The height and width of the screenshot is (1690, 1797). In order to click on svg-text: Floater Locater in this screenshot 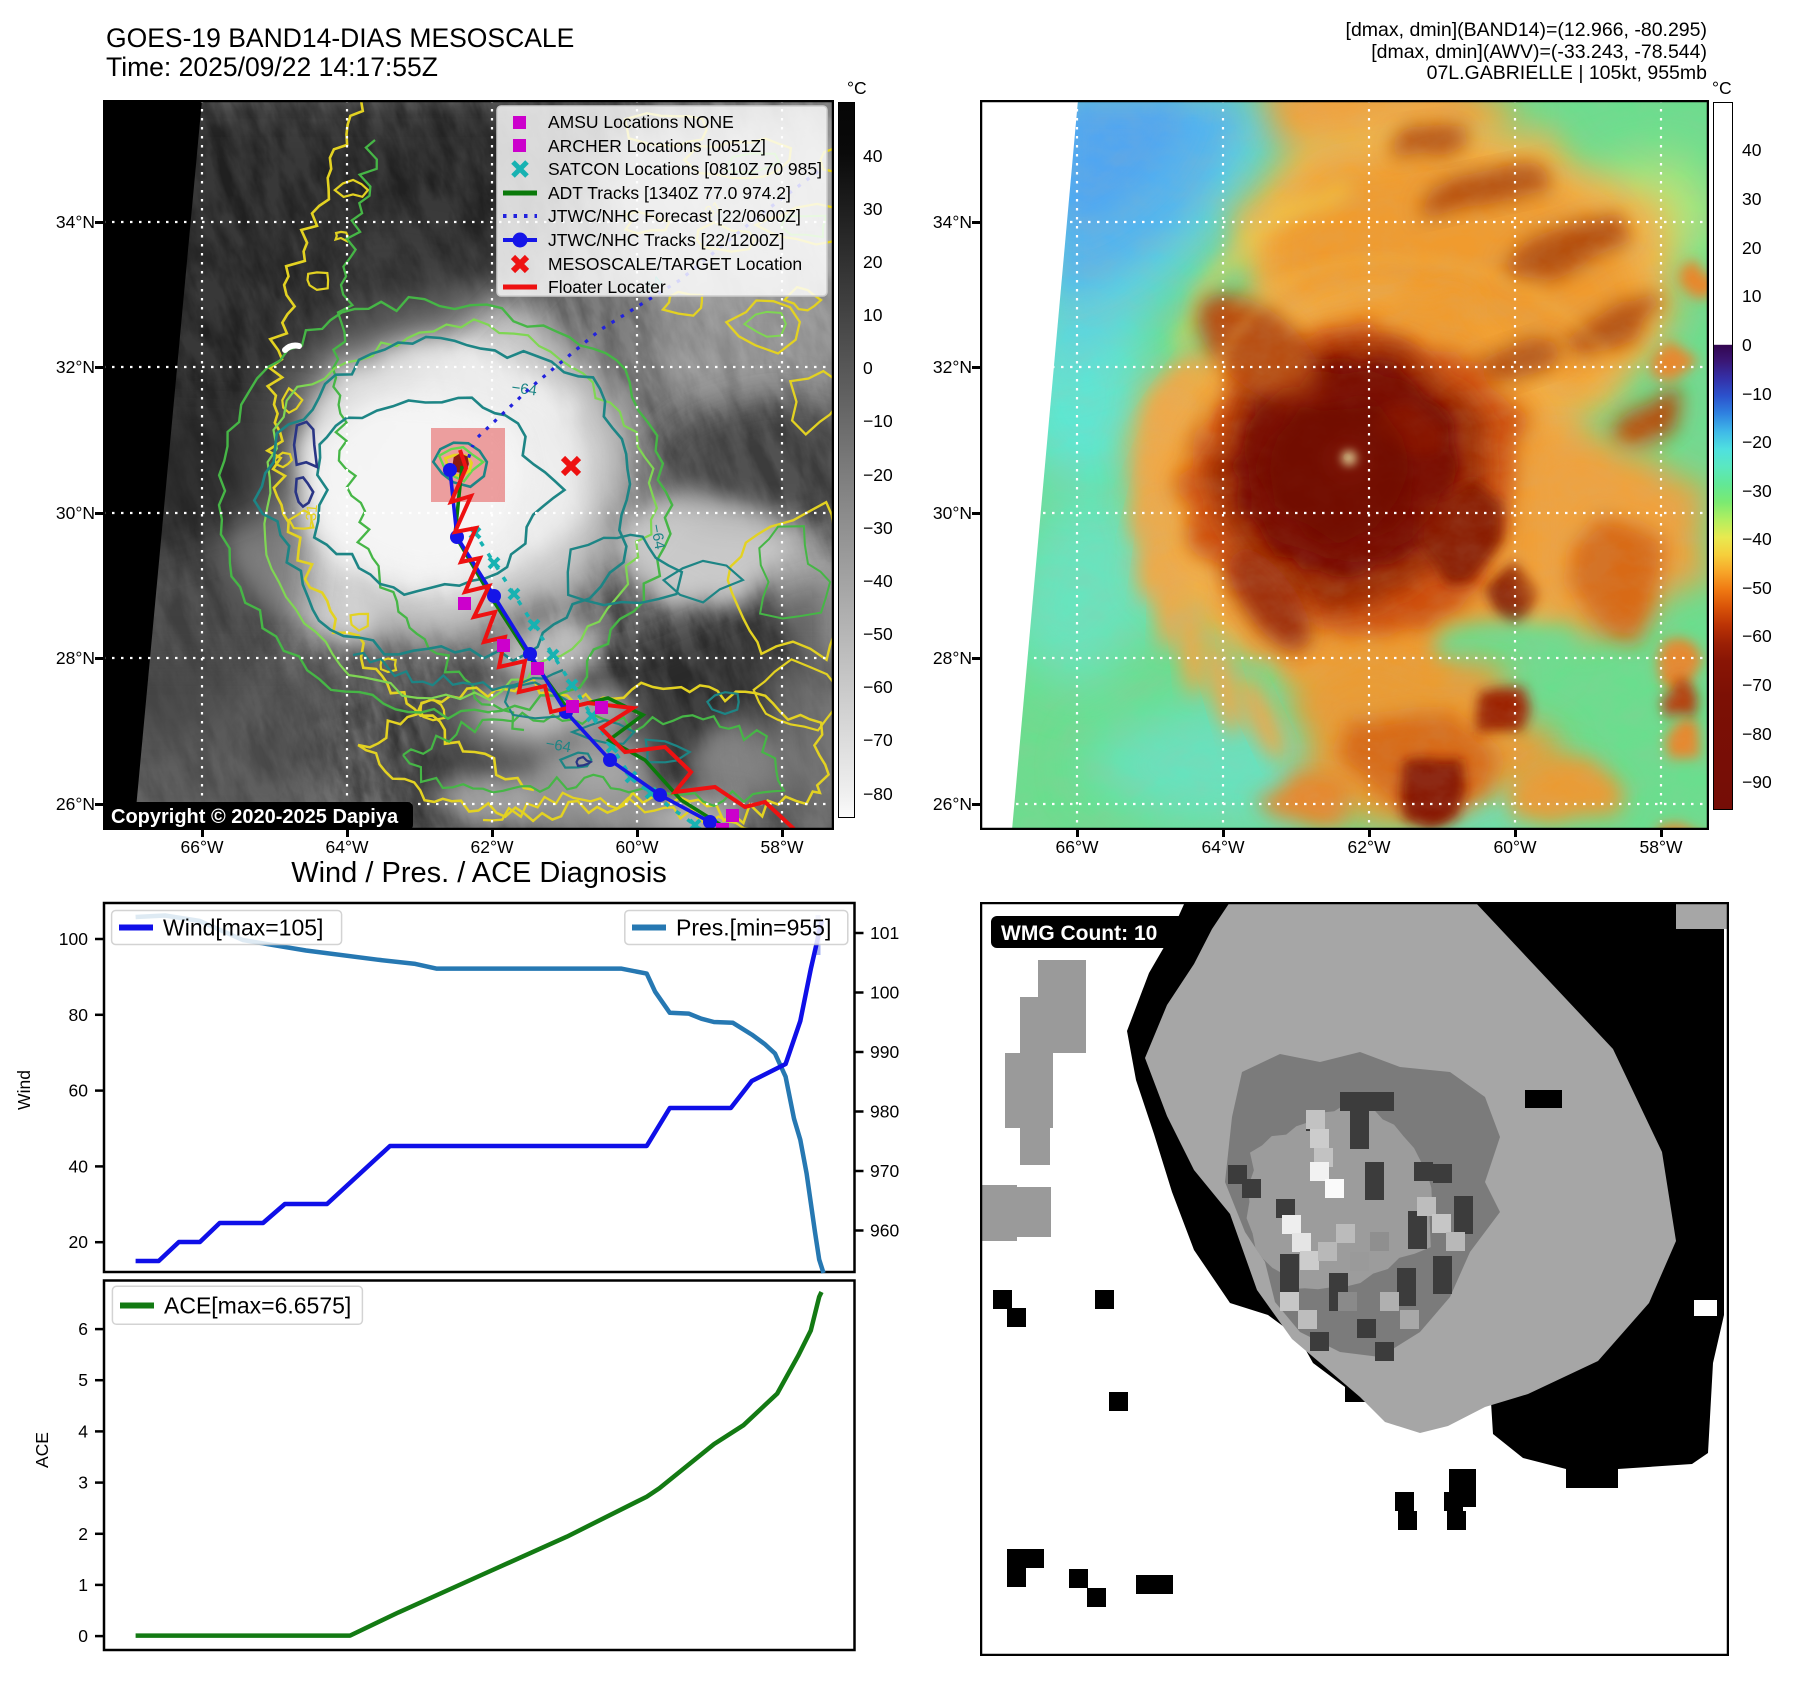, I will do `click(607, 287)`.